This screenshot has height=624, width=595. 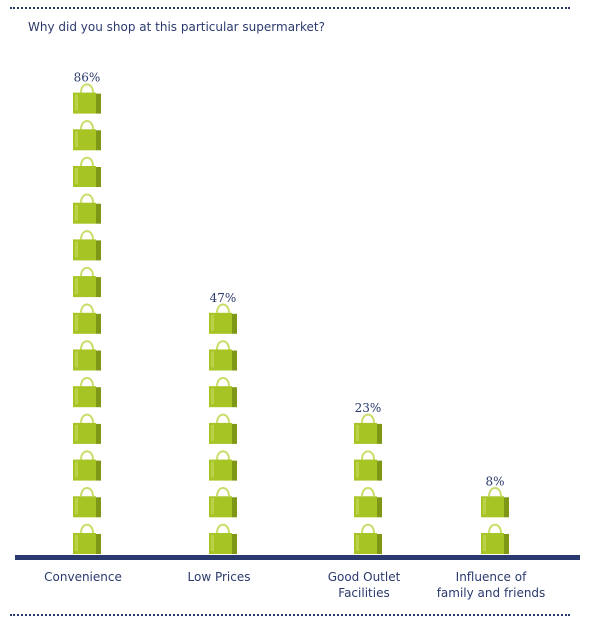 What do you see at coordinates (219, 577) in the screenshot?
I see `category-label: Low Prices` at bounding box center [219, 577].